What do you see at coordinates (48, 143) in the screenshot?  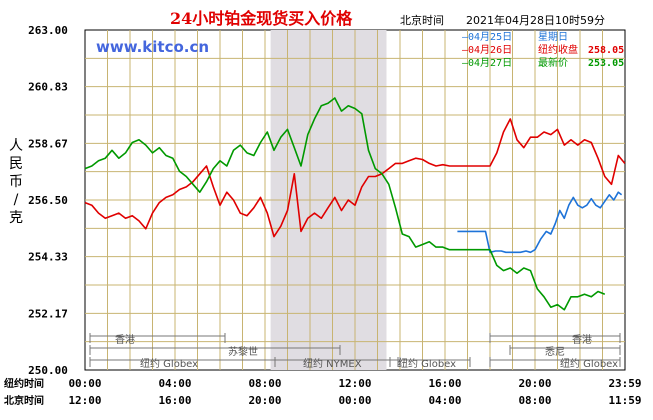 I see `y-tick-label: 258.67` at bounding box center [48, 143].